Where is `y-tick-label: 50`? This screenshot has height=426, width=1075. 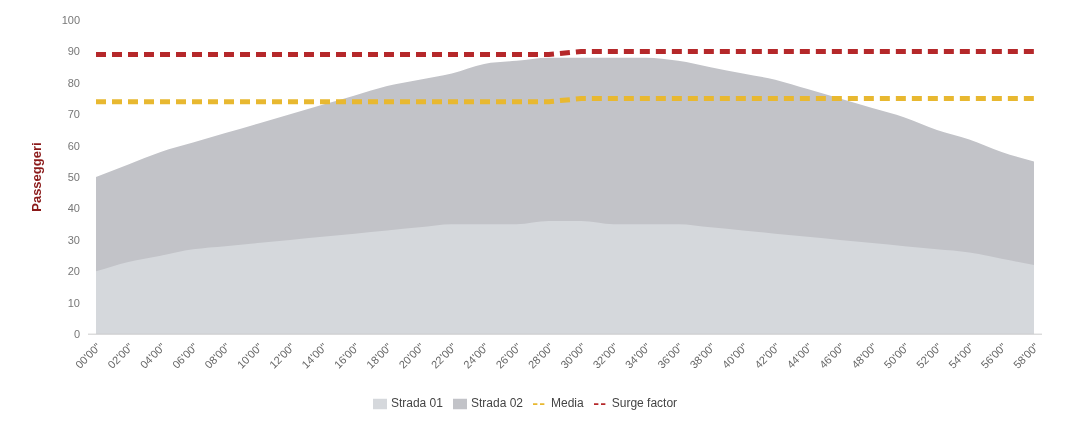
y-tick-label: 50 is located at coordinates (73, 176).